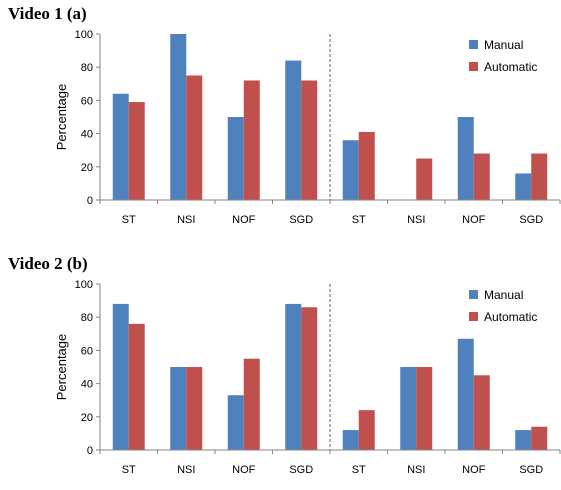  Describe the element at coordinates (48, 263) in the screenshot. I see `chart-title: Video 2 (b)` at that location.